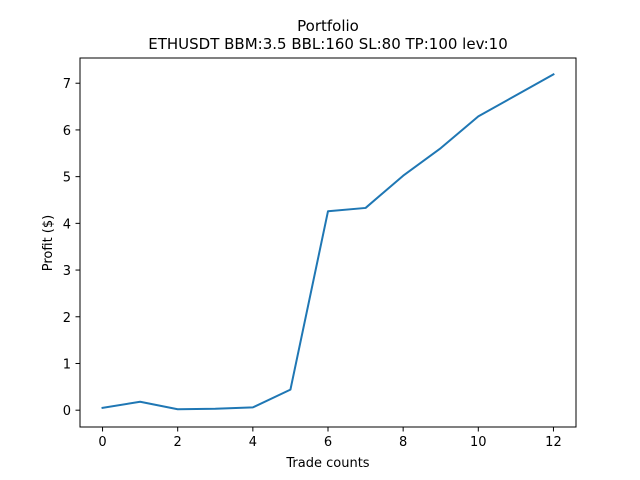  I want to click on x-tick-label-6: 6, so click(328, 442).